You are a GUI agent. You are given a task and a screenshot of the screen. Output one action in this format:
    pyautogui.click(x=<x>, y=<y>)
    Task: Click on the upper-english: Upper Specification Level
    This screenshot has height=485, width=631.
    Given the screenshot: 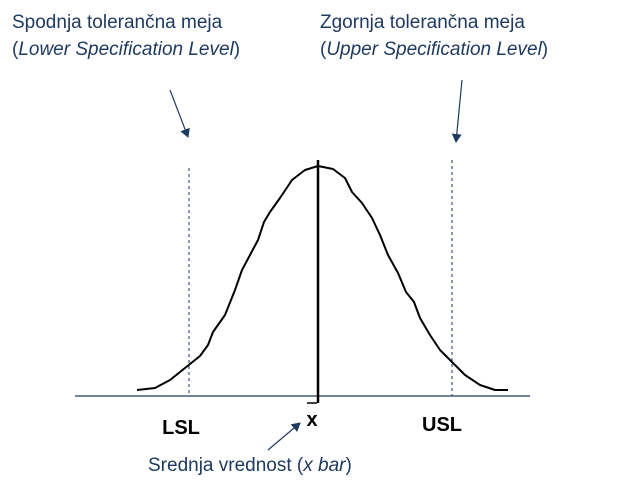 What is the action you would take?
    pyautogui.click(x=434, y=49)
    